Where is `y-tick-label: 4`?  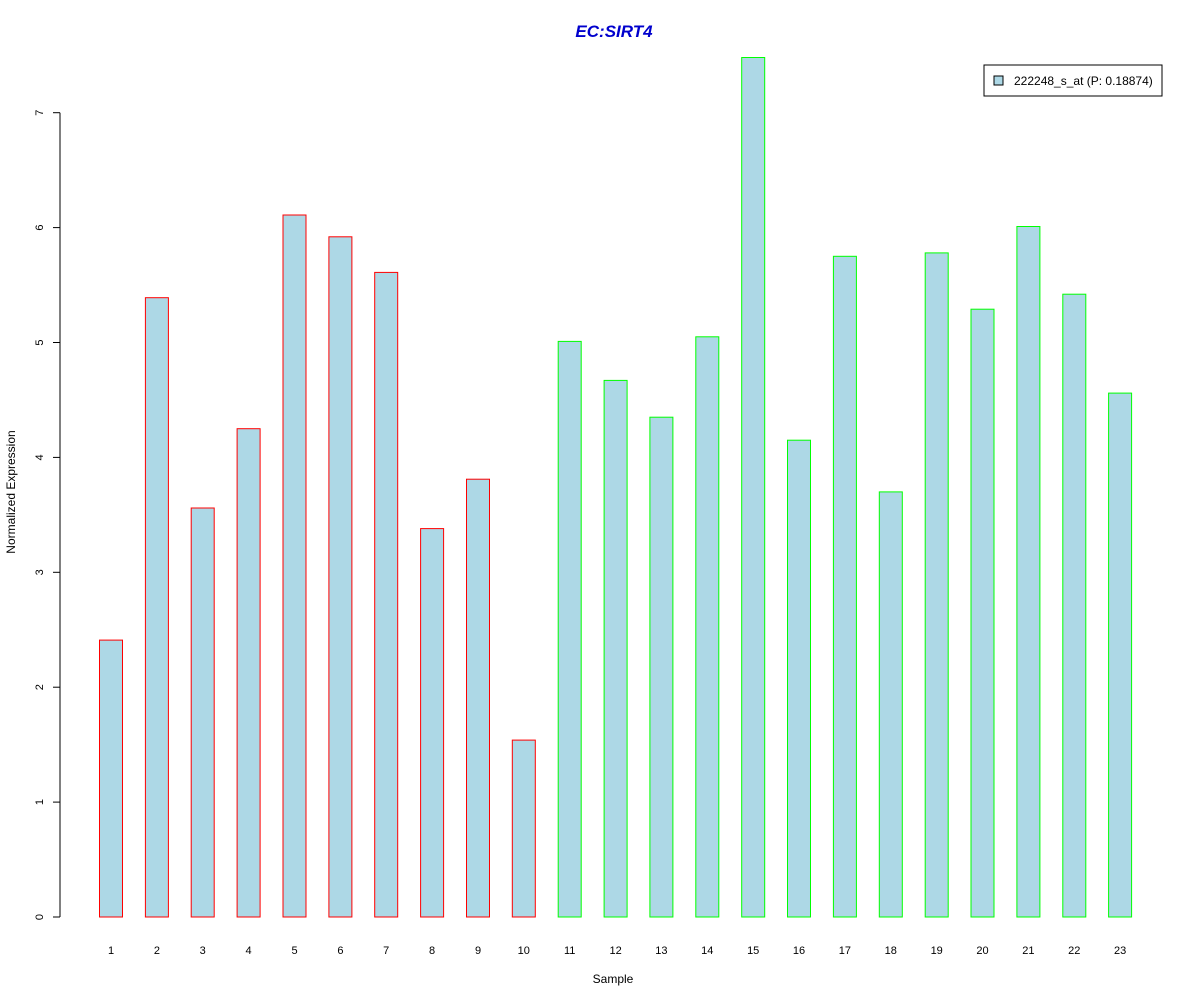
y-tick-label: 4 is located at coordinates (40, 457).